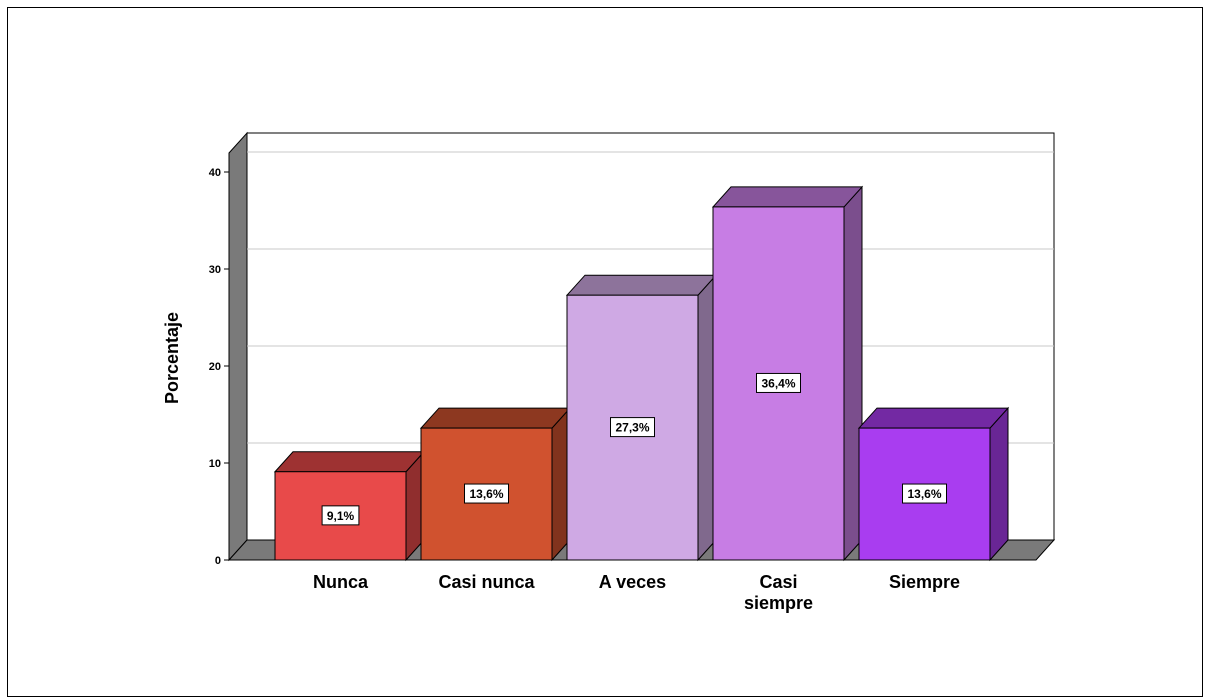  I want to click on side-wall, so click(238, 346).